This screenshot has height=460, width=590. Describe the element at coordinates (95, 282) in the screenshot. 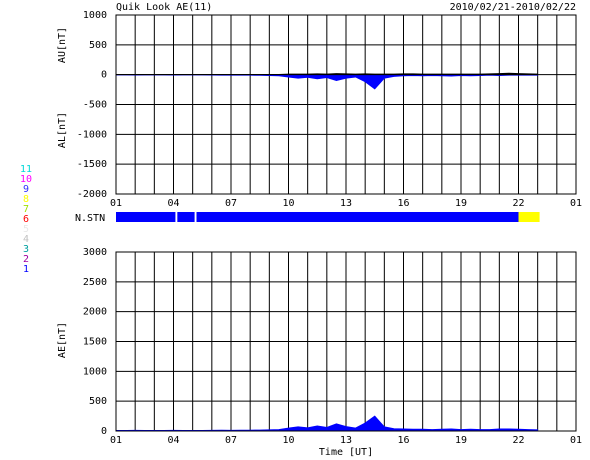

I see `y-tick-label: 2500` at that location.